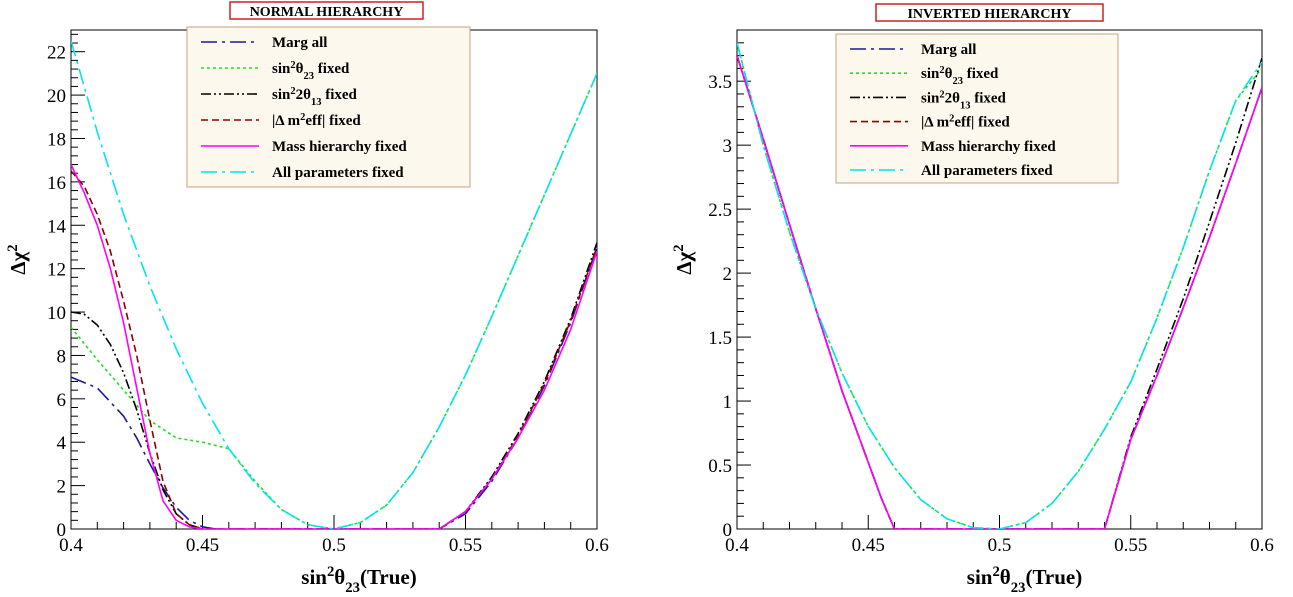  Describe the element at coordinates (720, 338) in the screenshot. I see `y-tick-label: 1.5` at that location.